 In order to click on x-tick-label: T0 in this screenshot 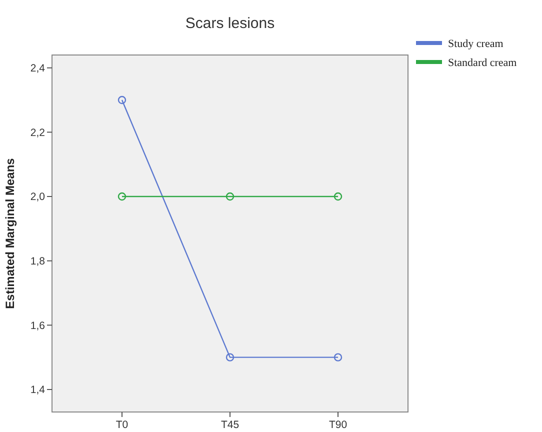, I will do `click(122, 425)`.